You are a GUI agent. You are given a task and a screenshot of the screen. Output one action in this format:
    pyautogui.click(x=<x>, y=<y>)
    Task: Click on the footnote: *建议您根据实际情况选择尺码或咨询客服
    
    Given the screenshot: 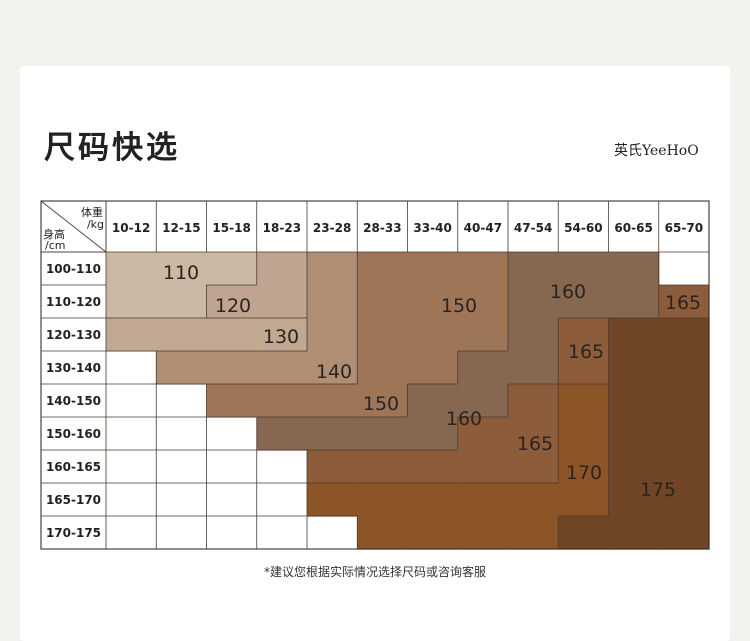 What is the action you would take?
    pyautogui.click(x=374, y=572)
    